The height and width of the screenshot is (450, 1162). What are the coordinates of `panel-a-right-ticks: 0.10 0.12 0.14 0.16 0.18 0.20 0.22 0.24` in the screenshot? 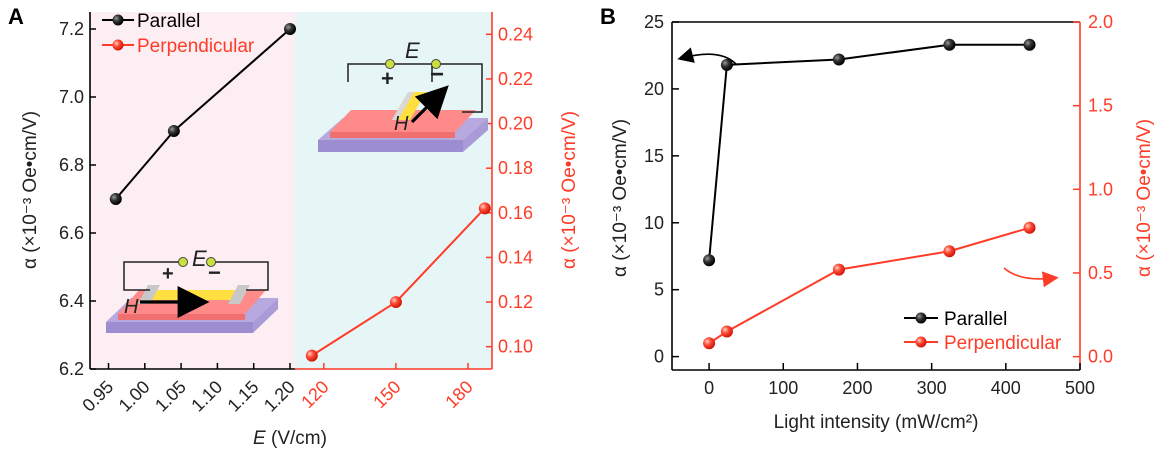 It's located at (509, 190).